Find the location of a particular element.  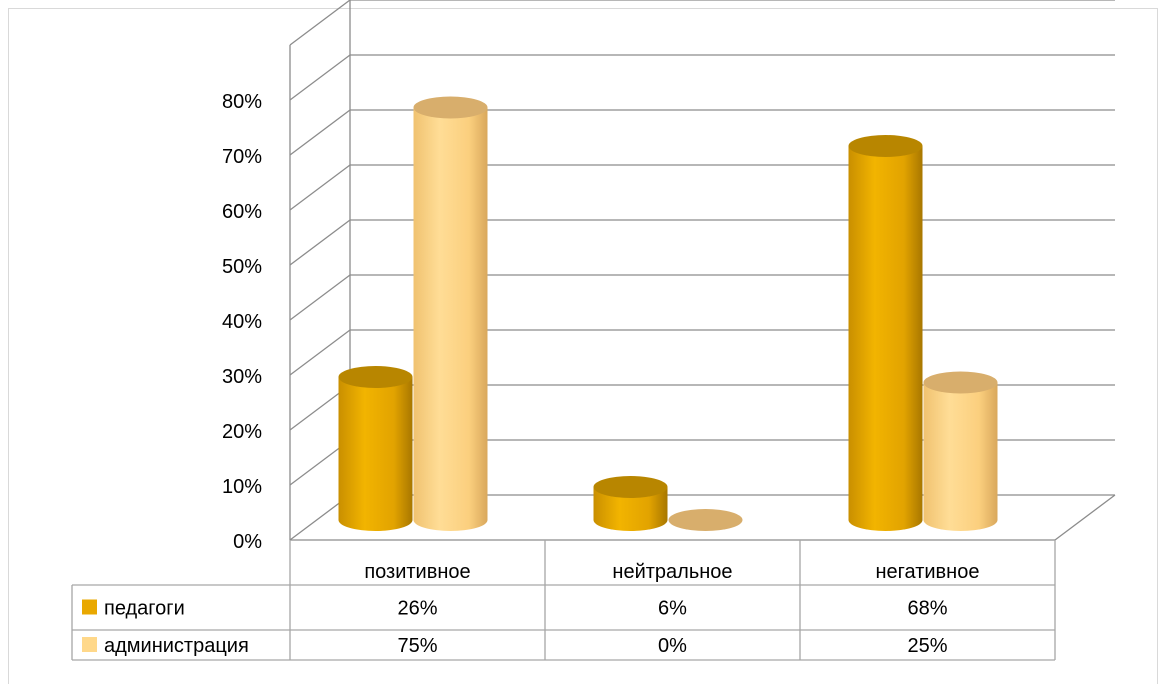

y-tick-label: 50% is located at coordinates (242, 267).